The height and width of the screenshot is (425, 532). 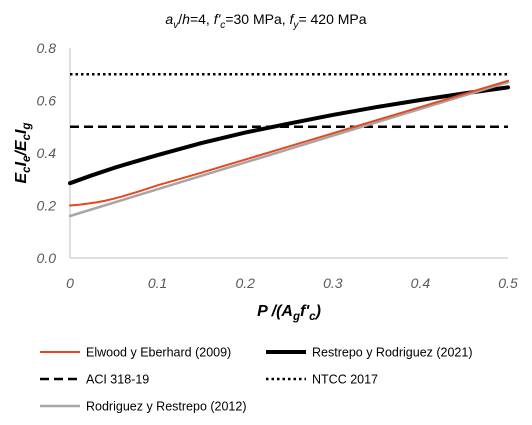 I want to click on x-tick-label: 0.2, so click(x=245, y=283).